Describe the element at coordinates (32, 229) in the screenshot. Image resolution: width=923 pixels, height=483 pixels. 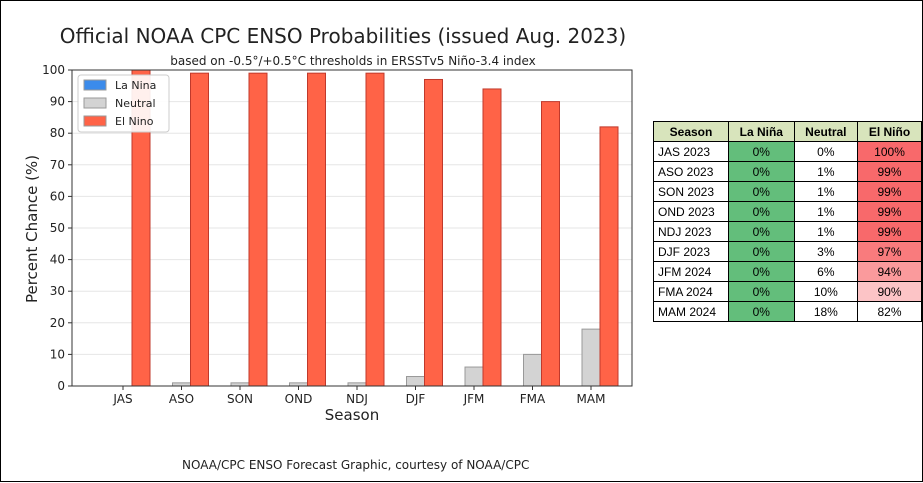
I see `y-axis-label: Percent Chance (%)` at that location.